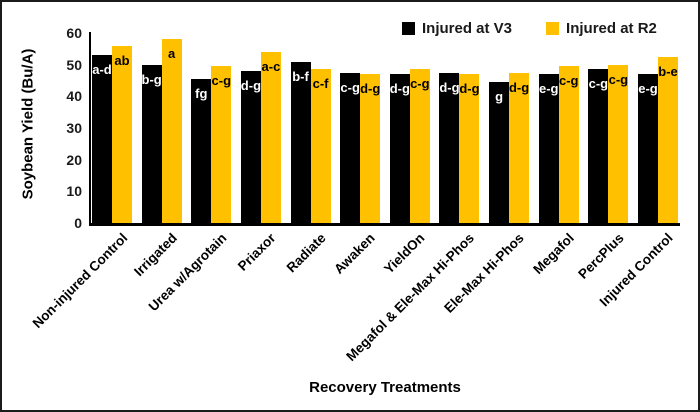 This screenshot has width=700, height=412. What do you see at coordinates (668, 71) in the screenshot?
I see `significance-label: b-e` at bounding box center [668, 71].